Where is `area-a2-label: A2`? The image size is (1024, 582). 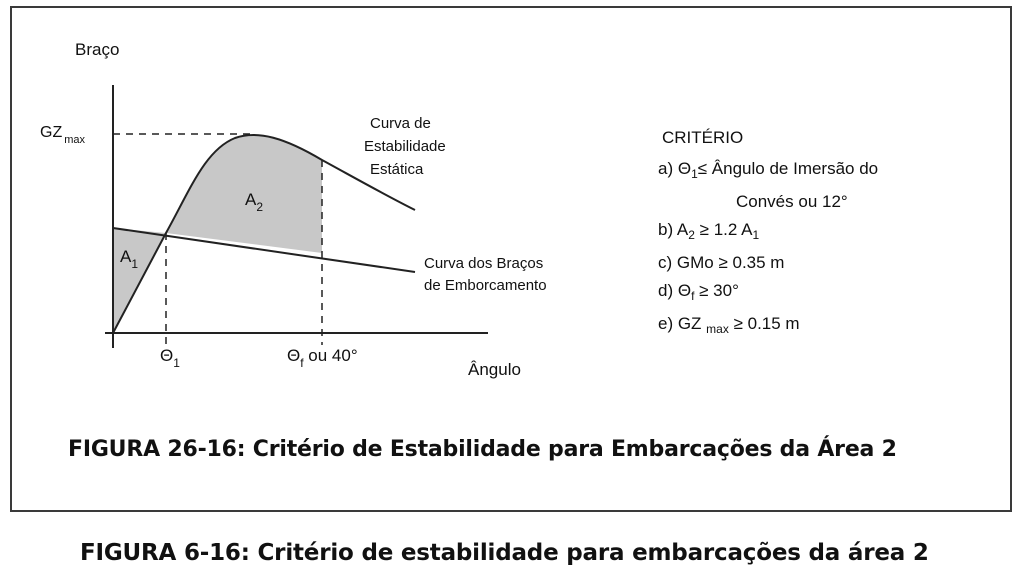 area-a2-label: A2 is located at coordinates (254, 202).